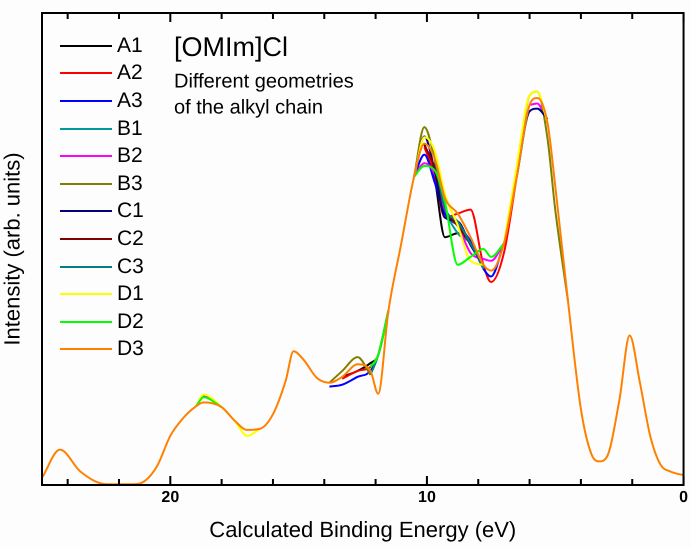 This screenshot has height=548, width=691. I want to click on x-tick-label: 0, so click(683, 497).